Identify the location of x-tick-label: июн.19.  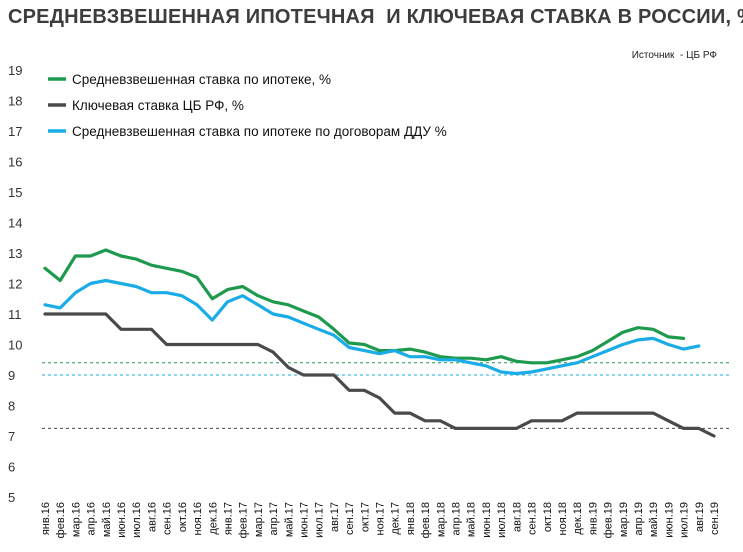
(669, 520).